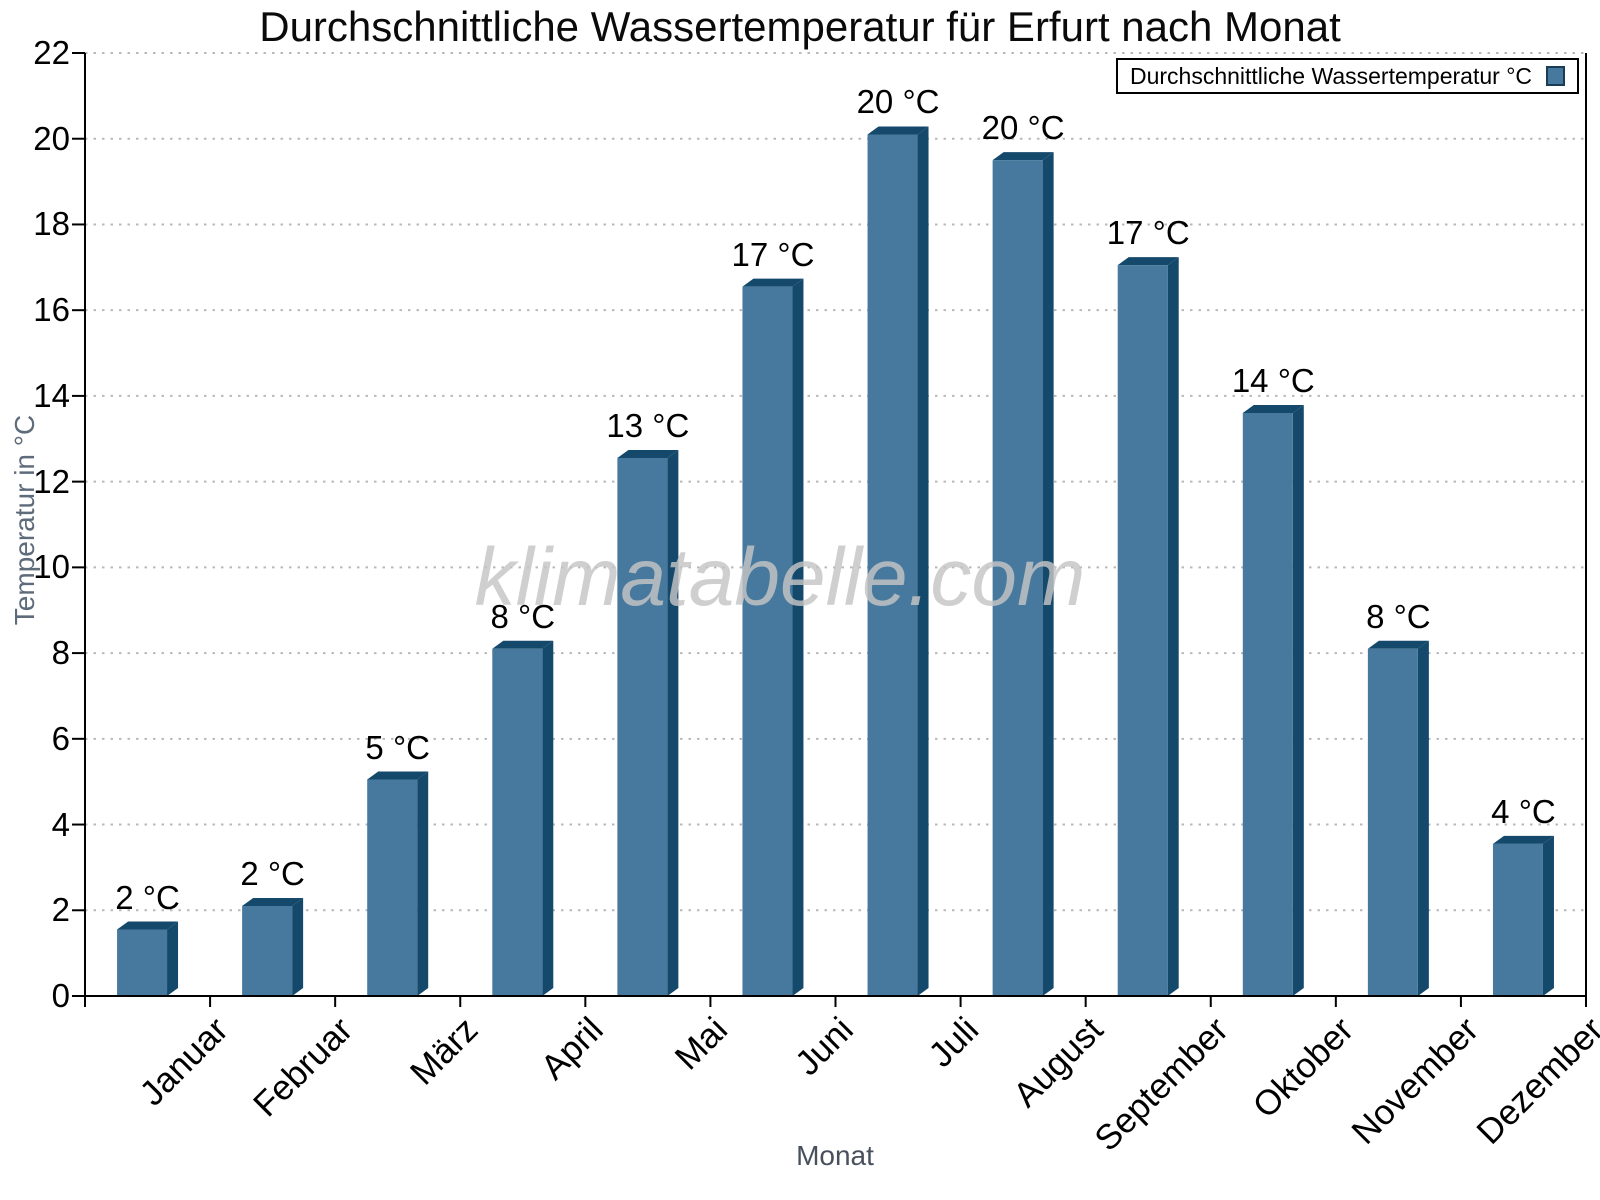 The image size is (1600, 1200). I want to click on y-tick-label: 6, so click(60, 738).